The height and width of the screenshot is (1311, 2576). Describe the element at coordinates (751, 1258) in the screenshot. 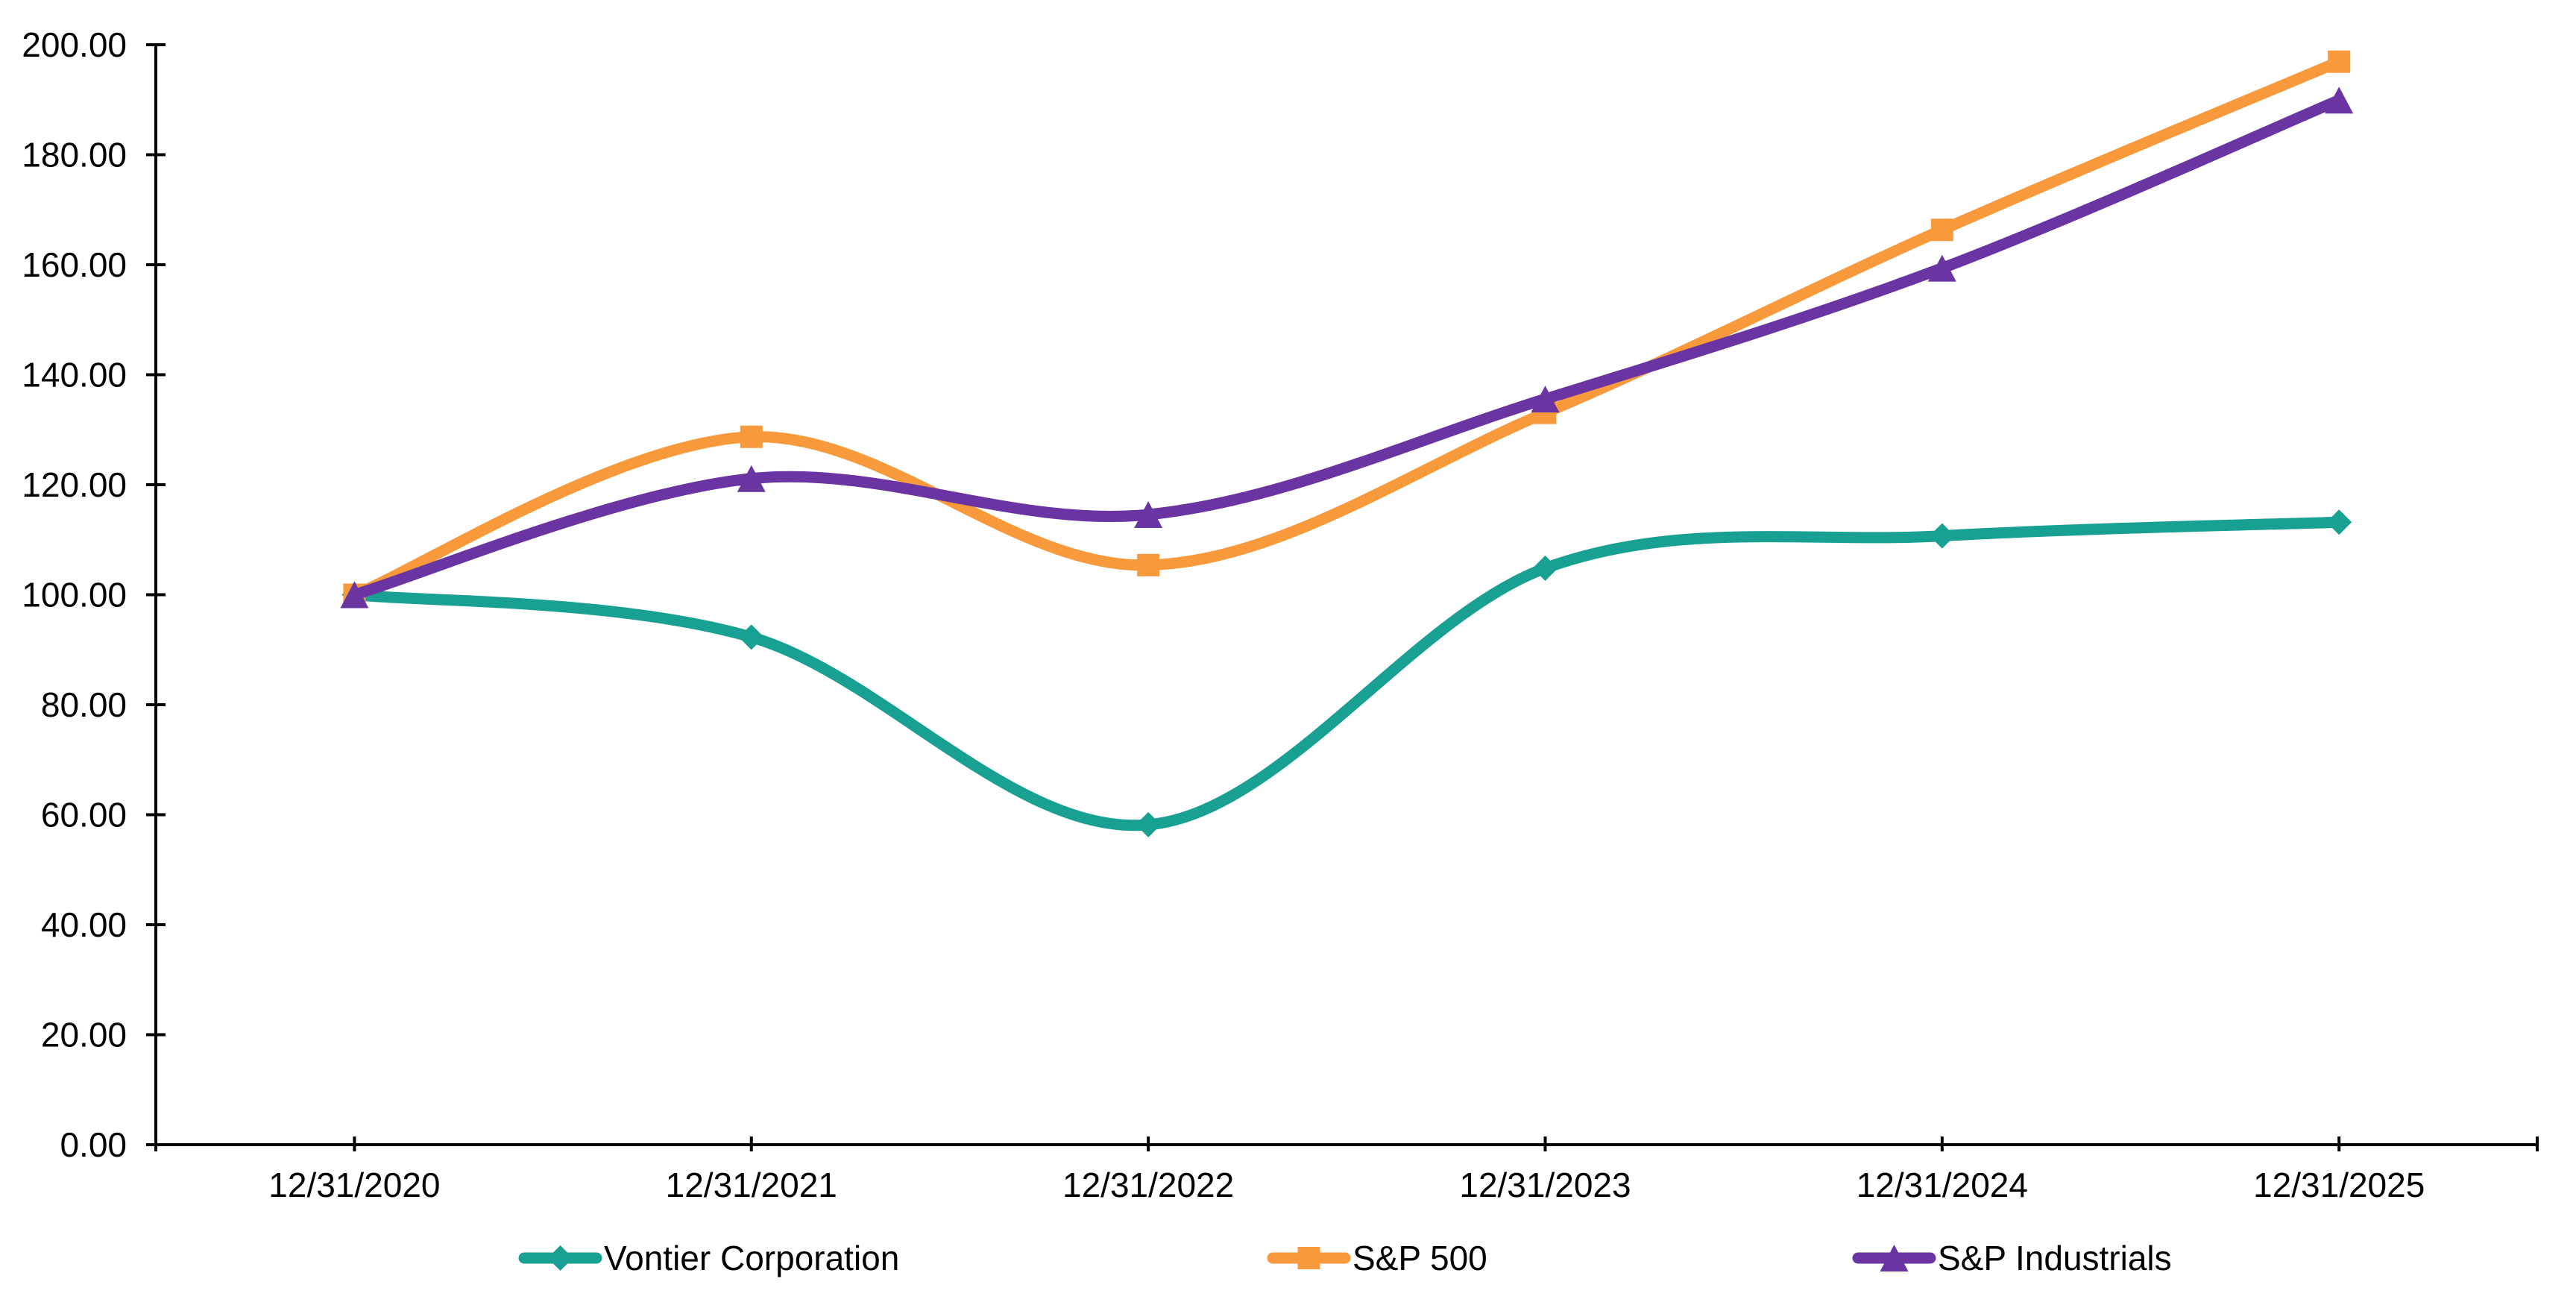

I see `legend-label-vontier-corporation: Vontier Corporation` at that location.